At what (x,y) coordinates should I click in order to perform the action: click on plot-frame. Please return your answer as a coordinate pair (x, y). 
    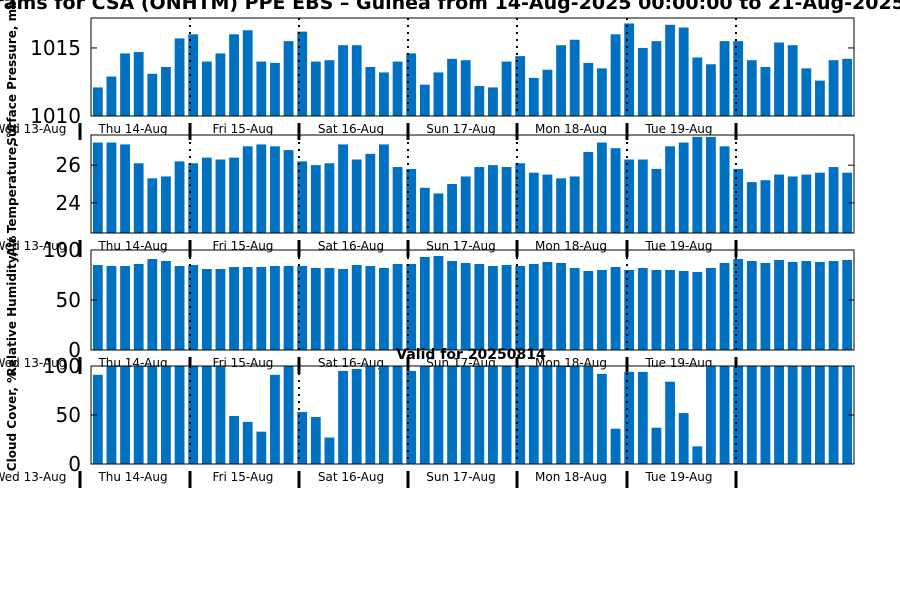
    Looking at the image, I should click on (472, 184).